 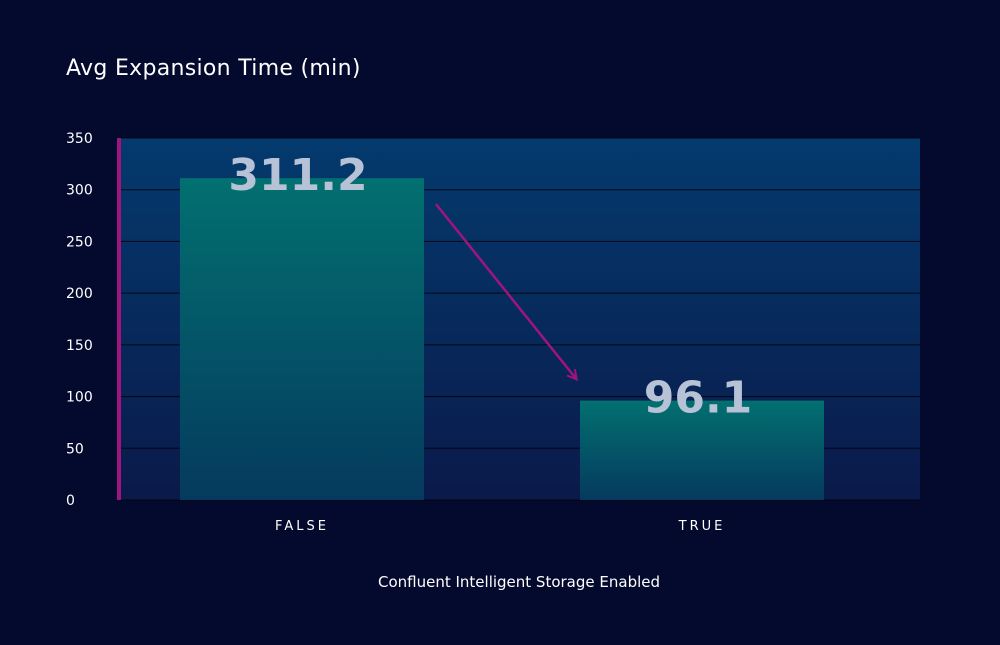 I want to click on y-tick-label: 0, so click(x=70, y=501).